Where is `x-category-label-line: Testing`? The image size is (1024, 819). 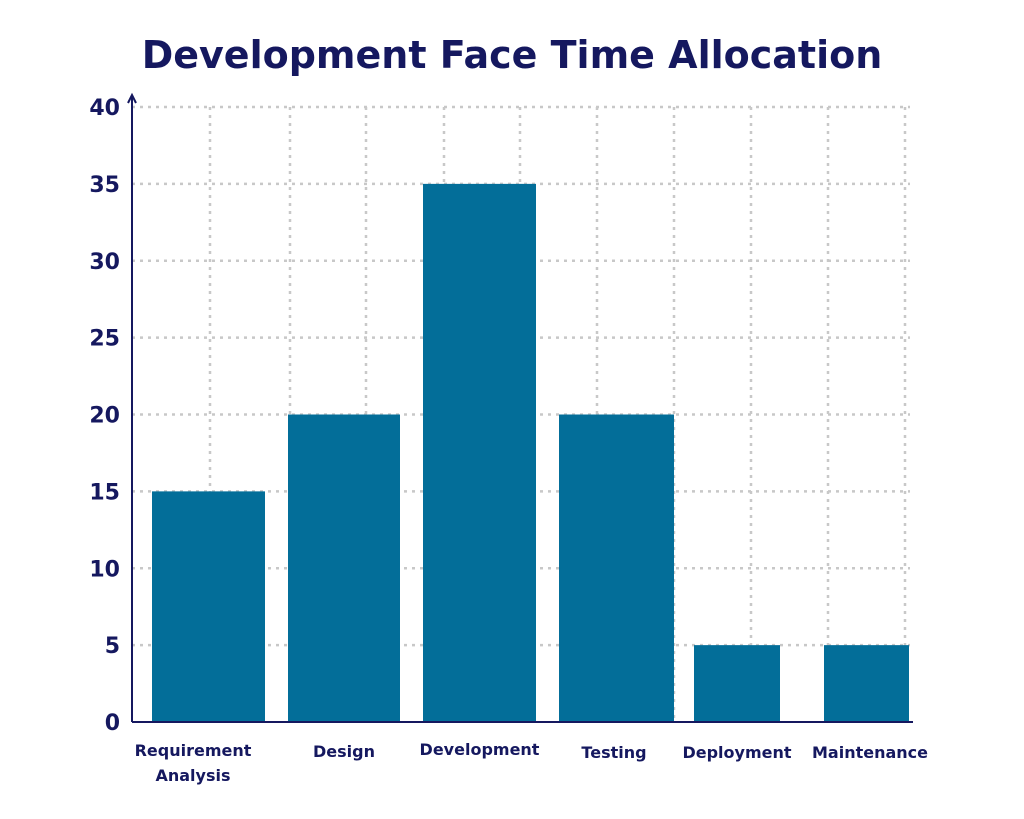 x-category-label-line: Testing is located at coordinates (613, 752).